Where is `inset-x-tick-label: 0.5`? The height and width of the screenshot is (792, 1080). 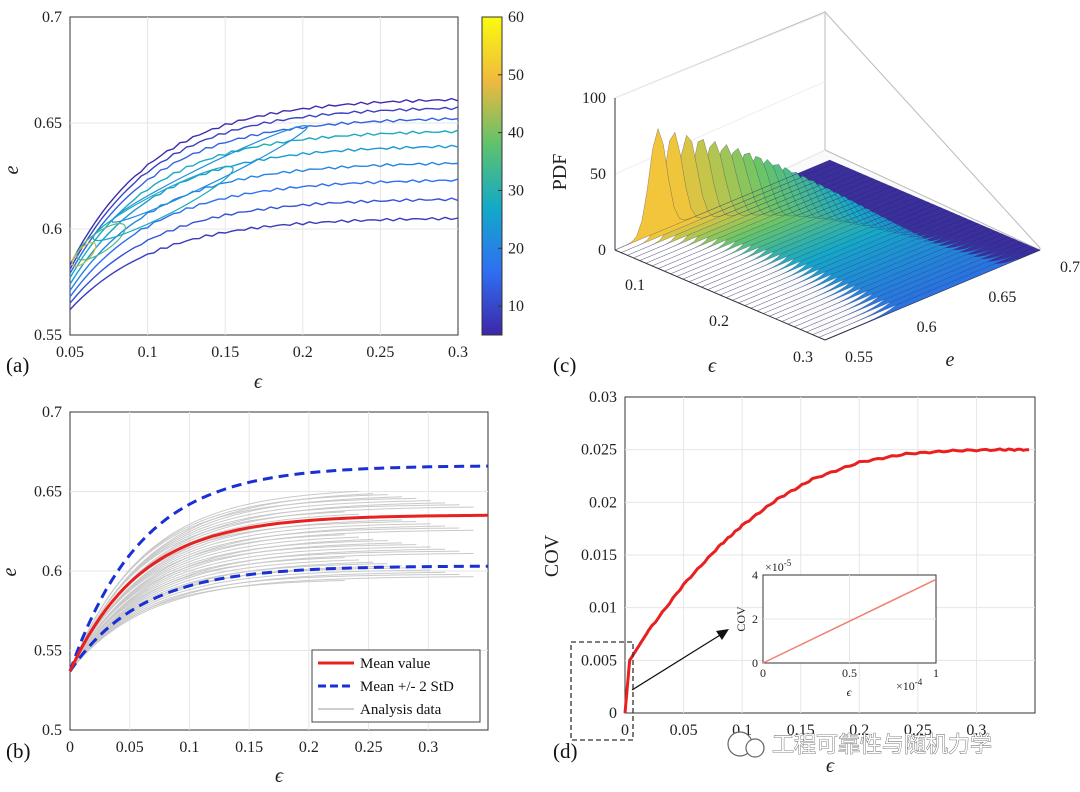
inset-x-tick-label: 0.5 is located at coordinates (849, 673).